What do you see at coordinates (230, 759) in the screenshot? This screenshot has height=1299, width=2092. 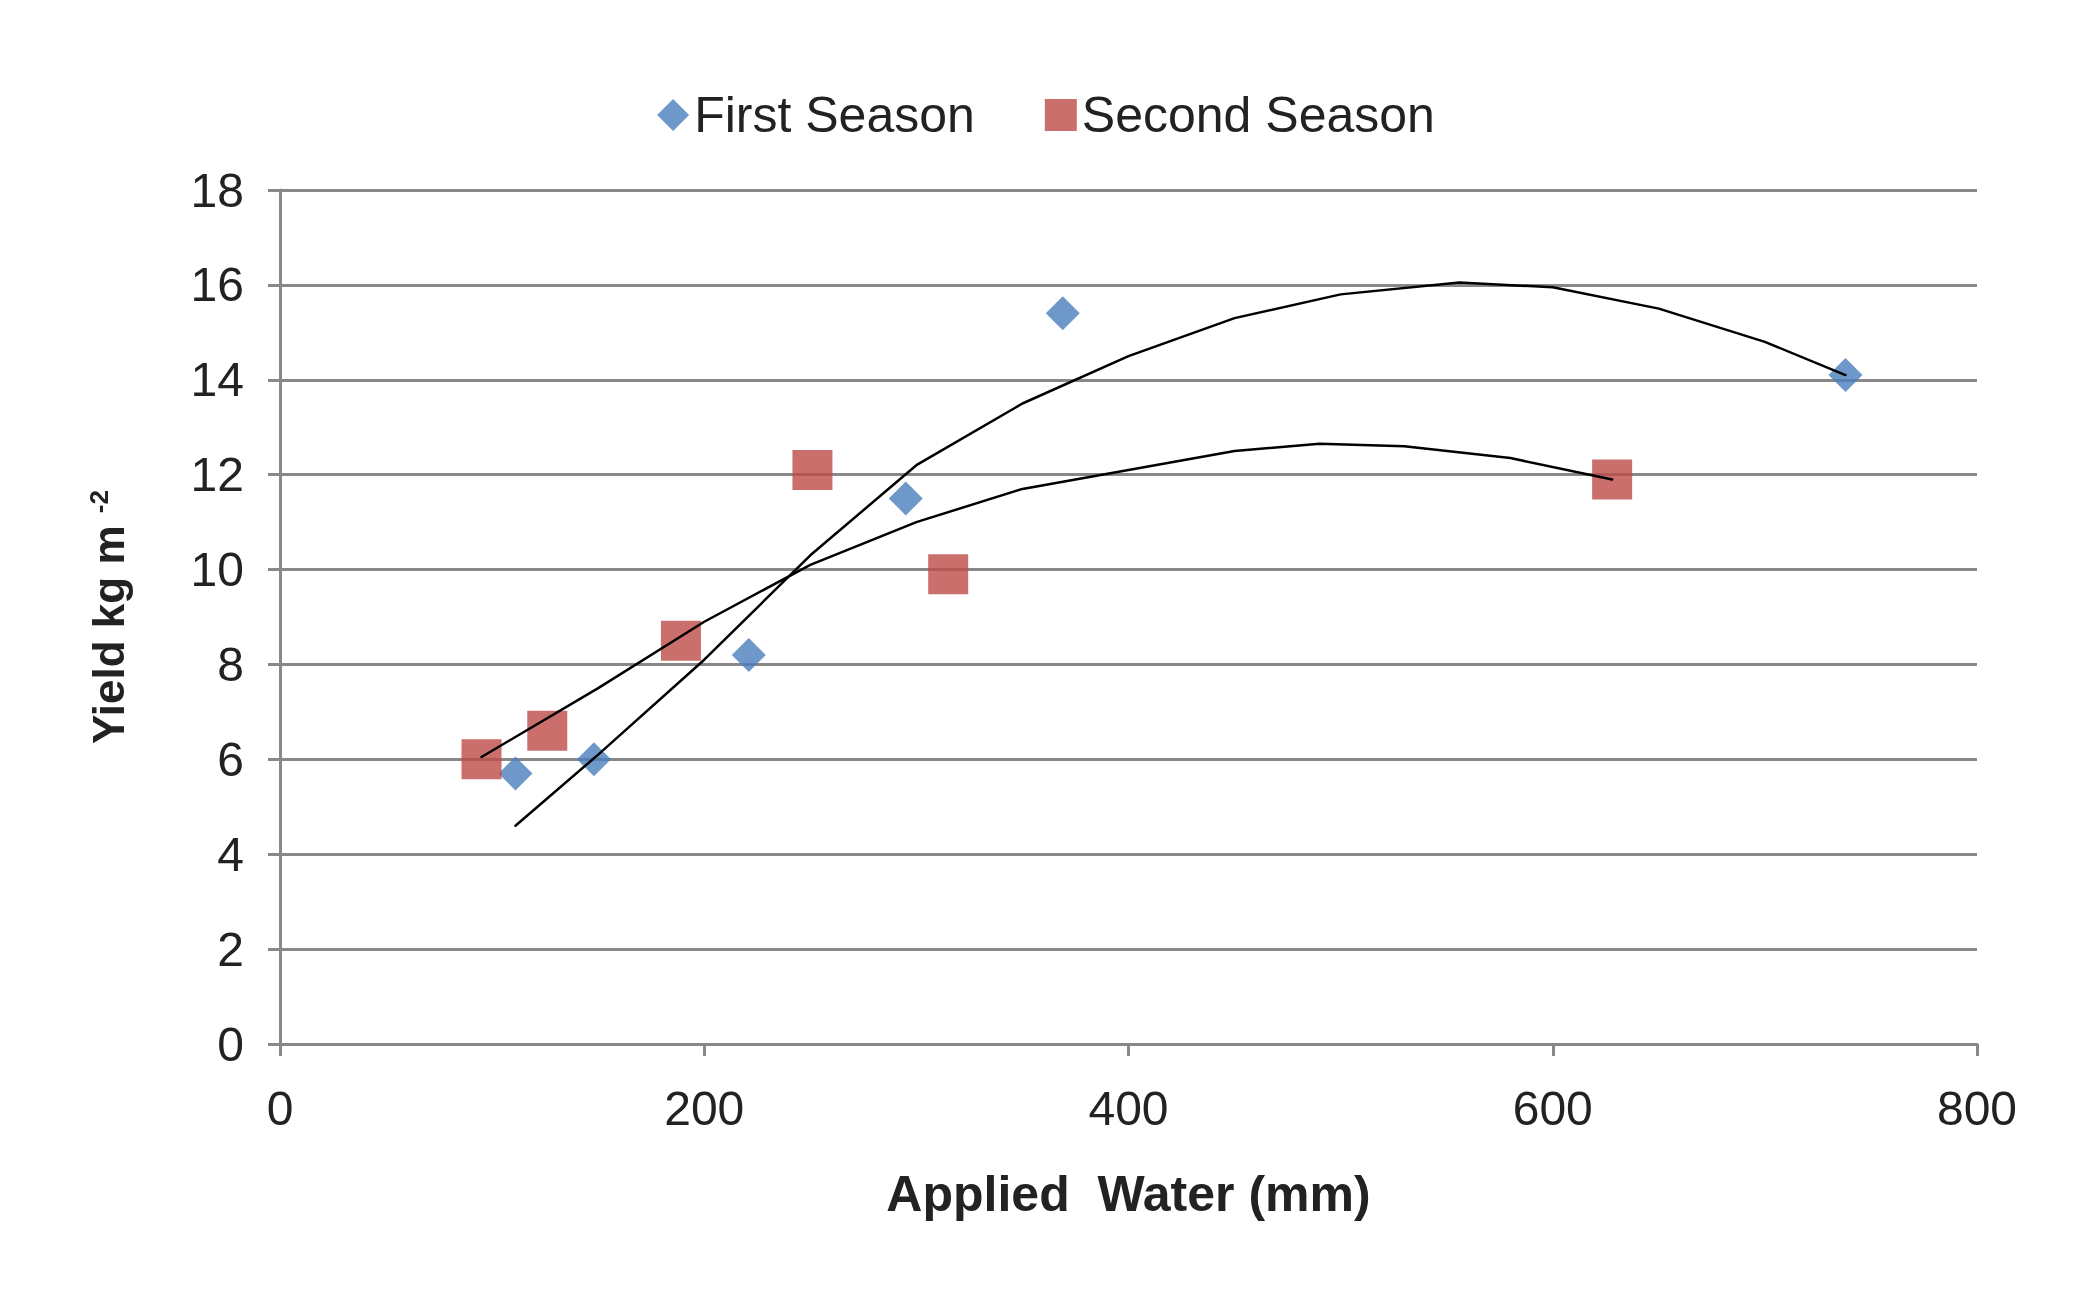 I see `y-tick-label: 6` at bounding box center [230, 759].